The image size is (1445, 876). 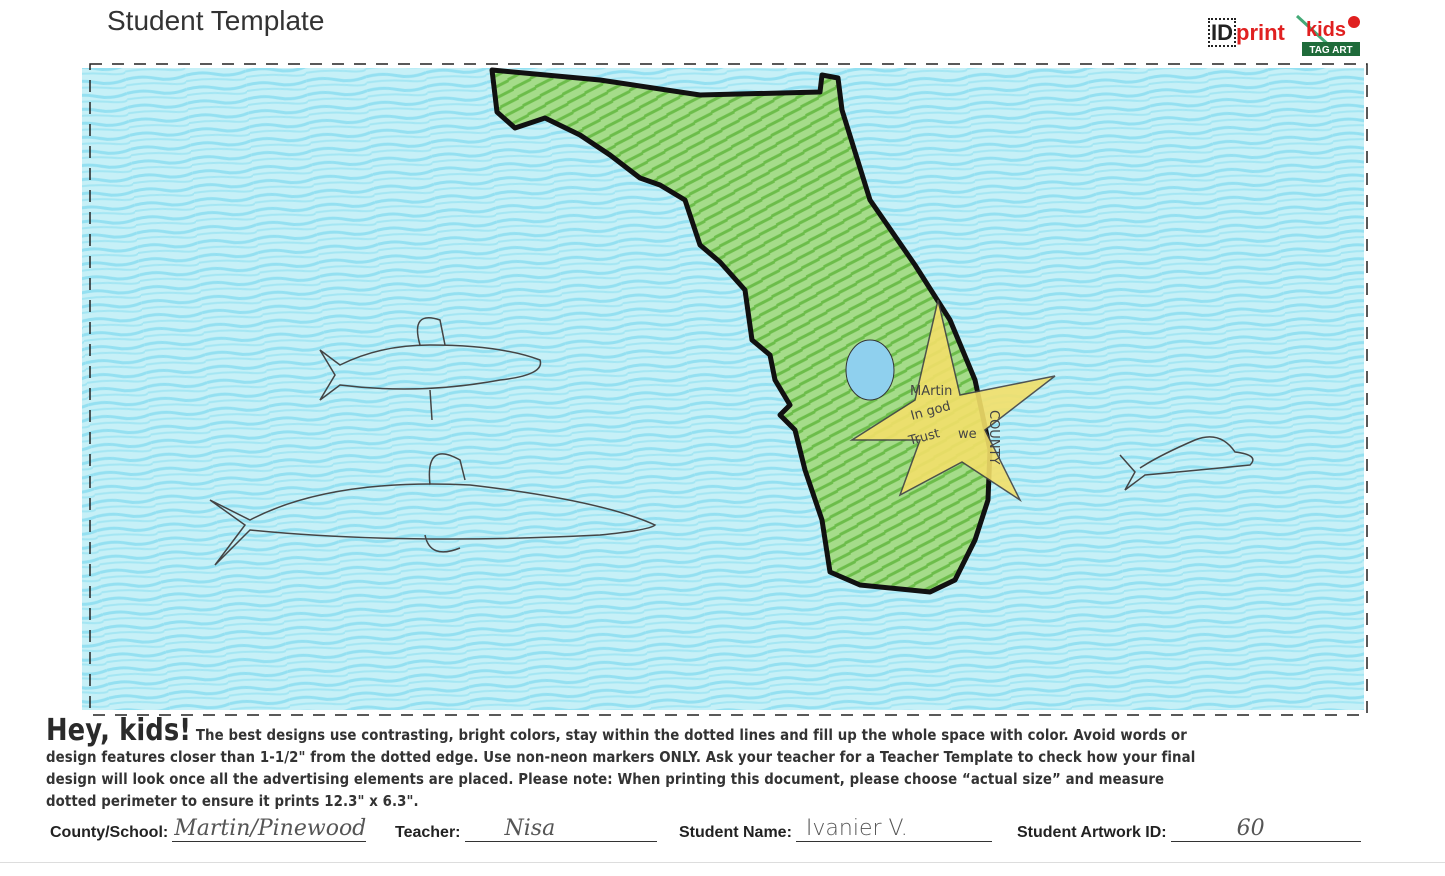 What do you see at coordinates (109, 832) in the screenshot?
I see `county-school-label: County/School:` at bounding box center [109, 832].